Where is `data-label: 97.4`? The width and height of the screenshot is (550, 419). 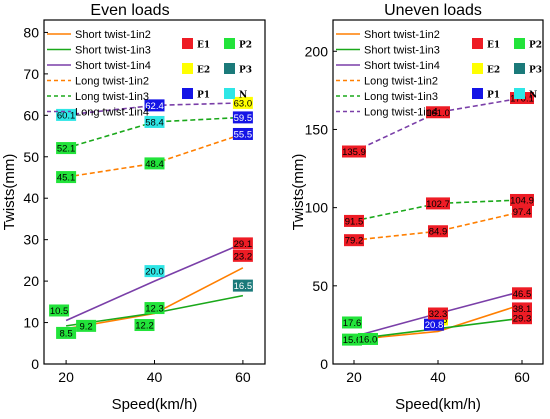
data-label: 97.4 is located at coordinates (522, 211).